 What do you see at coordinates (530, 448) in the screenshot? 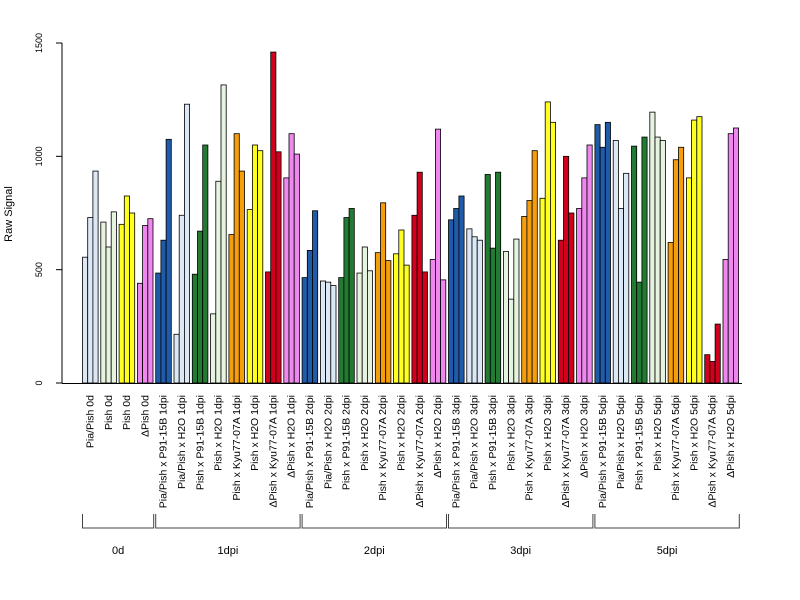
I see `x-tick-label: Pish x Kyu77-07A 3dpi` at bounding box center [530, 448].